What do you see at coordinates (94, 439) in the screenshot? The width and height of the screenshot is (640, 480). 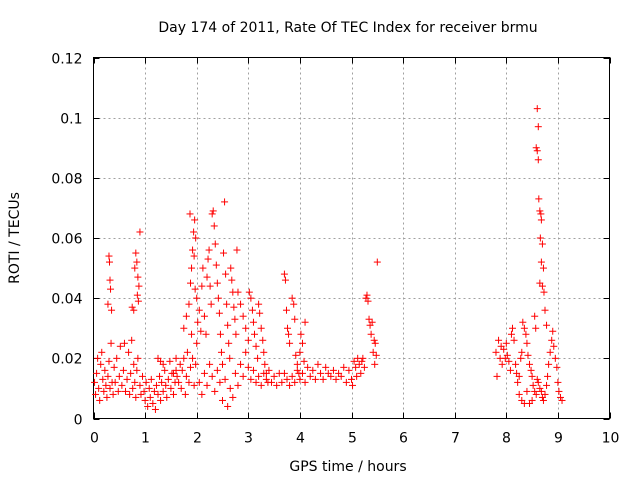 I see `x-tick-label: 0` at bounding box center [94, 439].